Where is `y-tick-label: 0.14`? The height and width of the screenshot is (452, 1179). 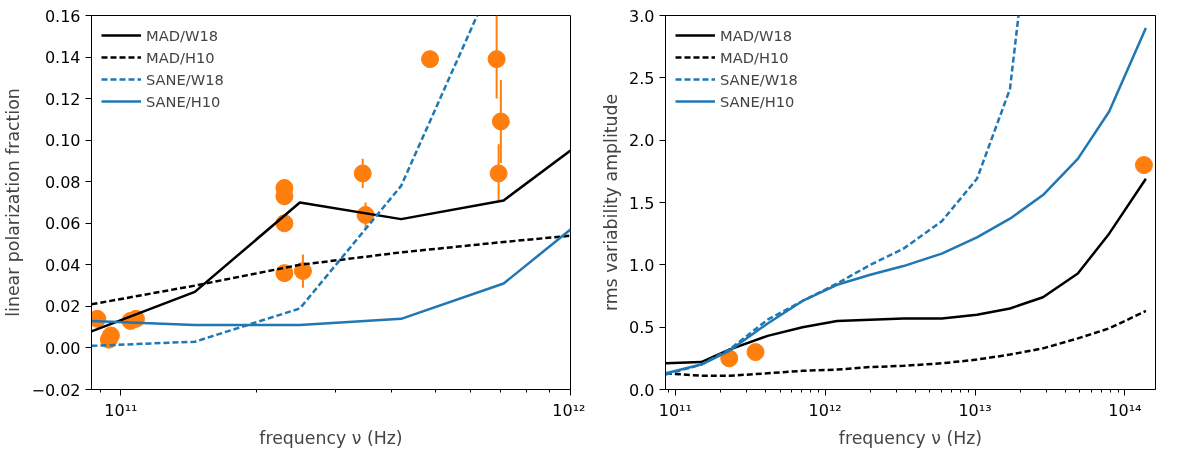
y-tick-label: 0.14 is located at coordinates (62, 58).